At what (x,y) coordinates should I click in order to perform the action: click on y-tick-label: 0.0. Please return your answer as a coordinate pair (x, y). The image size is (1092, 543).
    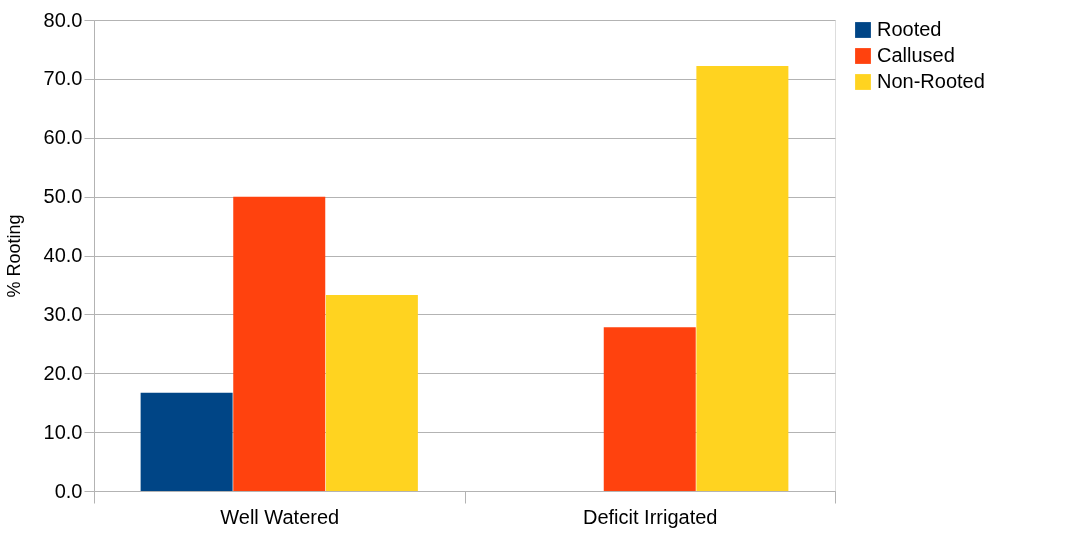
    Looking at the image, I should click on (68, 490).